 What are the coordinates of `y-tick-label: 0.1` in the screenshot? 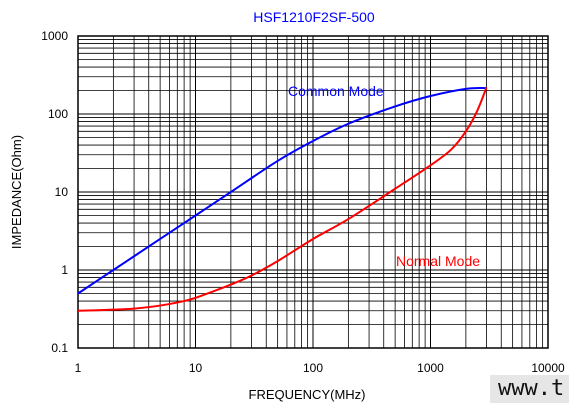 It's located at (59, 348).